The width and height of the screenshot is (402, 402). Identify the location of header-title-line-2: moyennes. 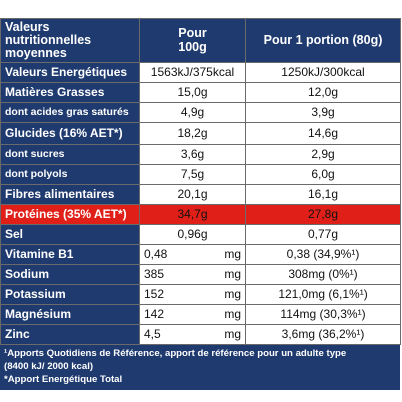
(36, 53).